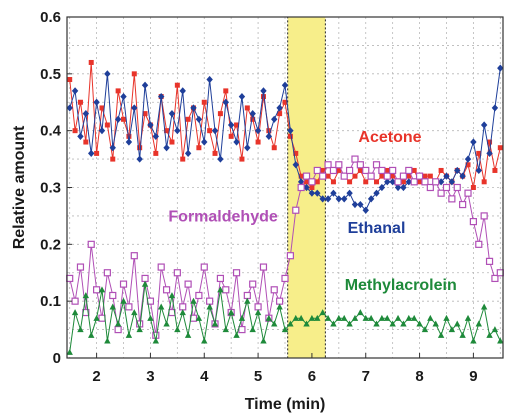  What do you see at coordinates (50, 74) in the screenshot?
I see `y-tick-label: 0.5` at bounding box center [50, 74].